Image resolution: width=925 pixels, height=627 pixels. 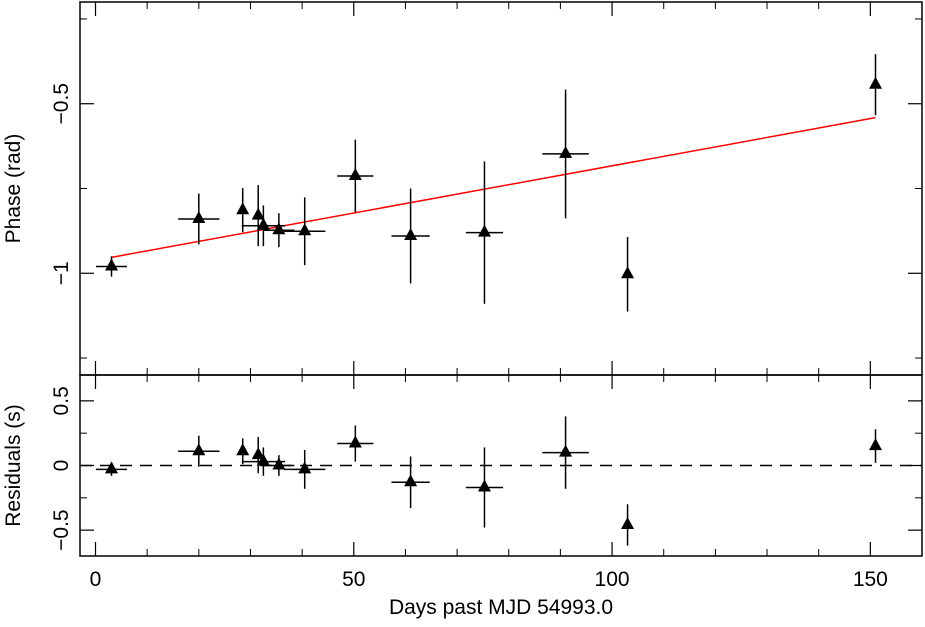 What do you see at coordinates (61, 273) in the screenshot?
I see `y-tick-label: −1` at bounding box center [61, 273].